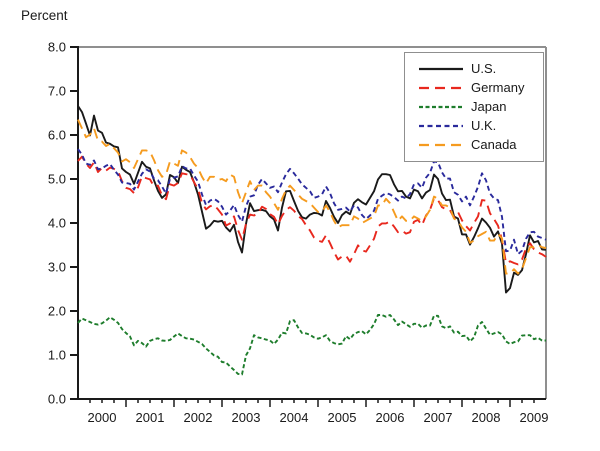  What do you see at coordinates (390, 417) in the screenshot?
I see `x-tick-label: 2006` at bounding box center [390, 417].